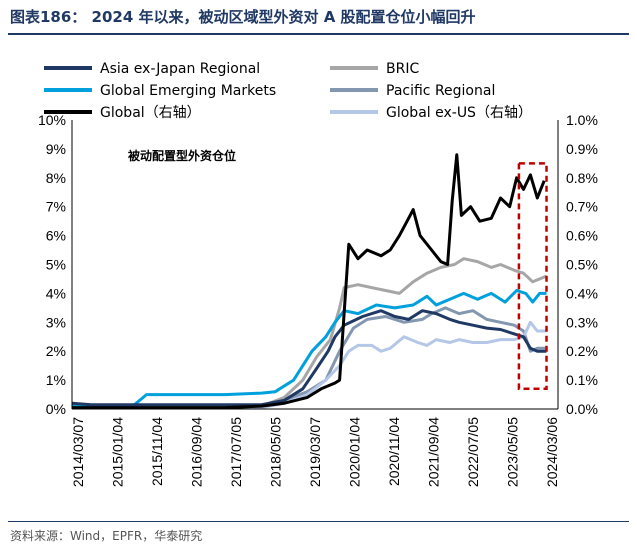 The image size is (637, 558). What do you see at coordinates (402, 69) in the screenshot?
I see `legend-label: BRIC` at bounding box center [402, 69].